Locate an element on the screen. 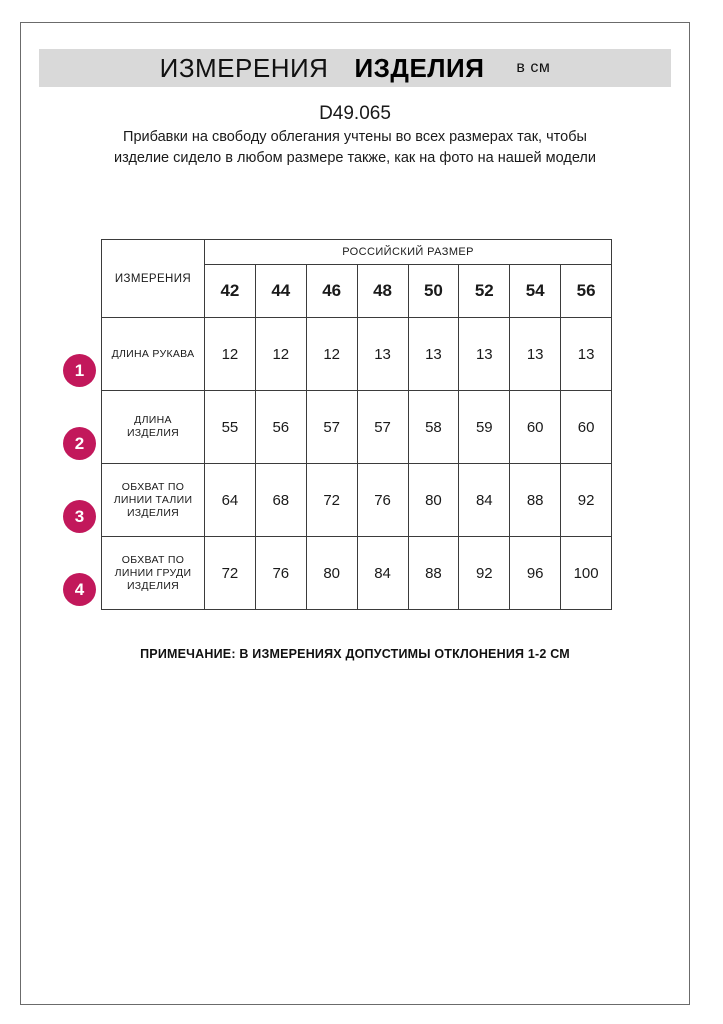 The height and width of the screenshot is (1024, 723). size-header-50: 50 is located at coordinates (433, 291).